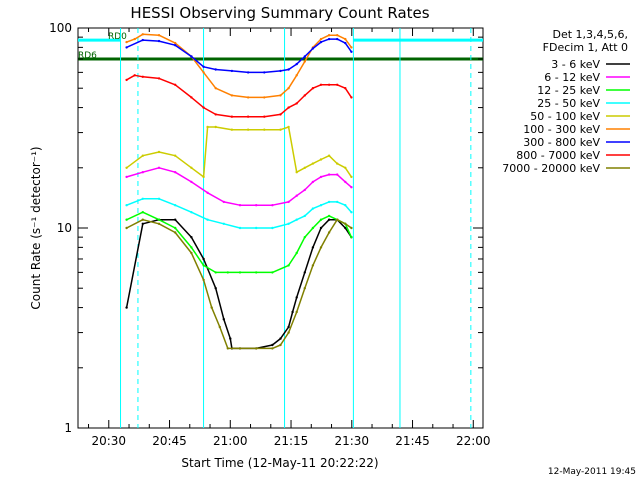  Describe the element at coordinates (239, 152) in the screenshot. I see `series-line-50-100-kev` at that location.